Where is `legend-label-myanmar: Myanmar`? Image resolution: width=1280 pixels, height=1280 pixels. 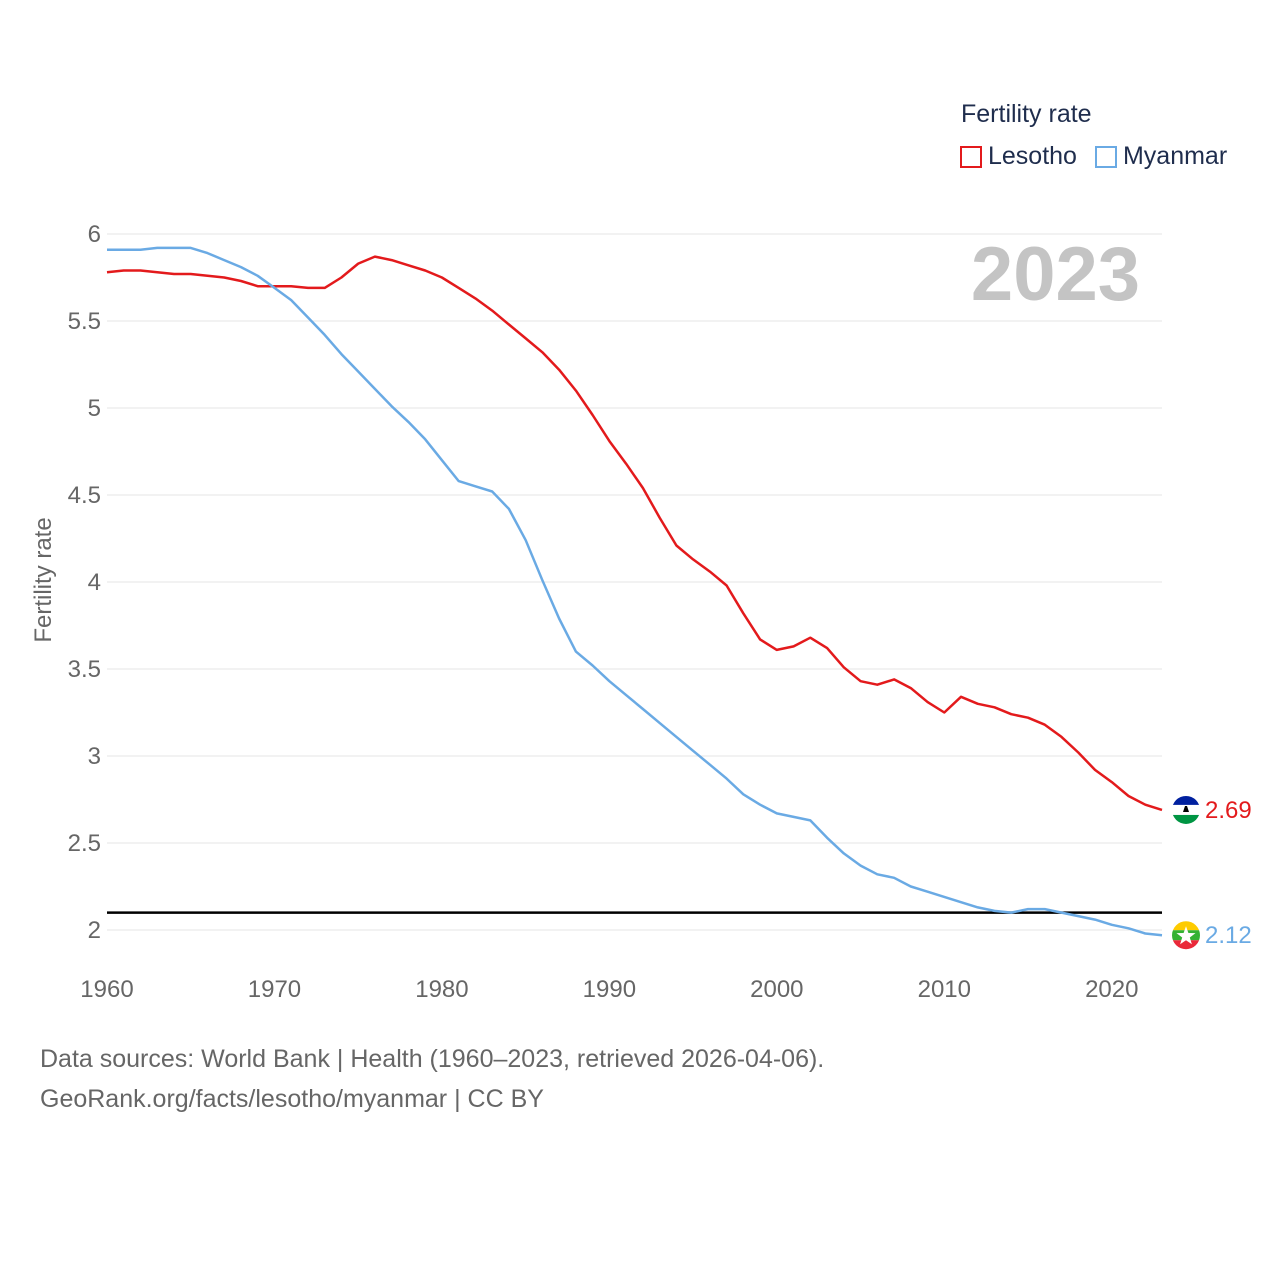 legend-label-myanmar: Myanmar is located at coordinates (1175, 156).